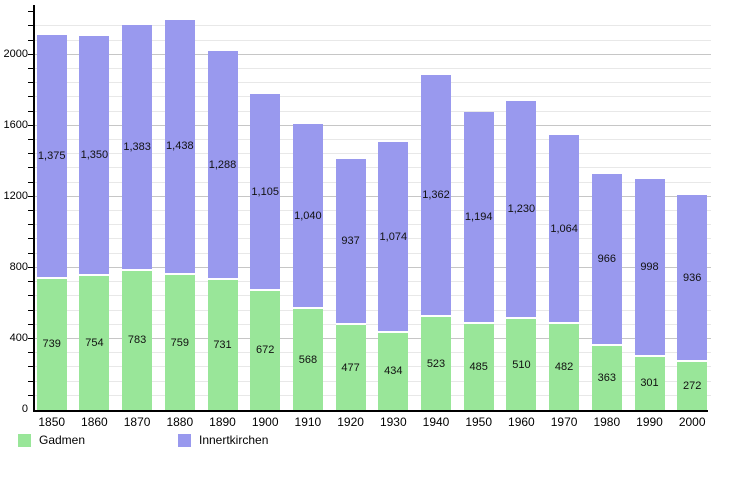 The height and width of the screenshot is (500, 745). What do you see at coordinates (180, 422) in the screenshot?
I see `x-axis-label: 1880` at bounding box center [180, 422].